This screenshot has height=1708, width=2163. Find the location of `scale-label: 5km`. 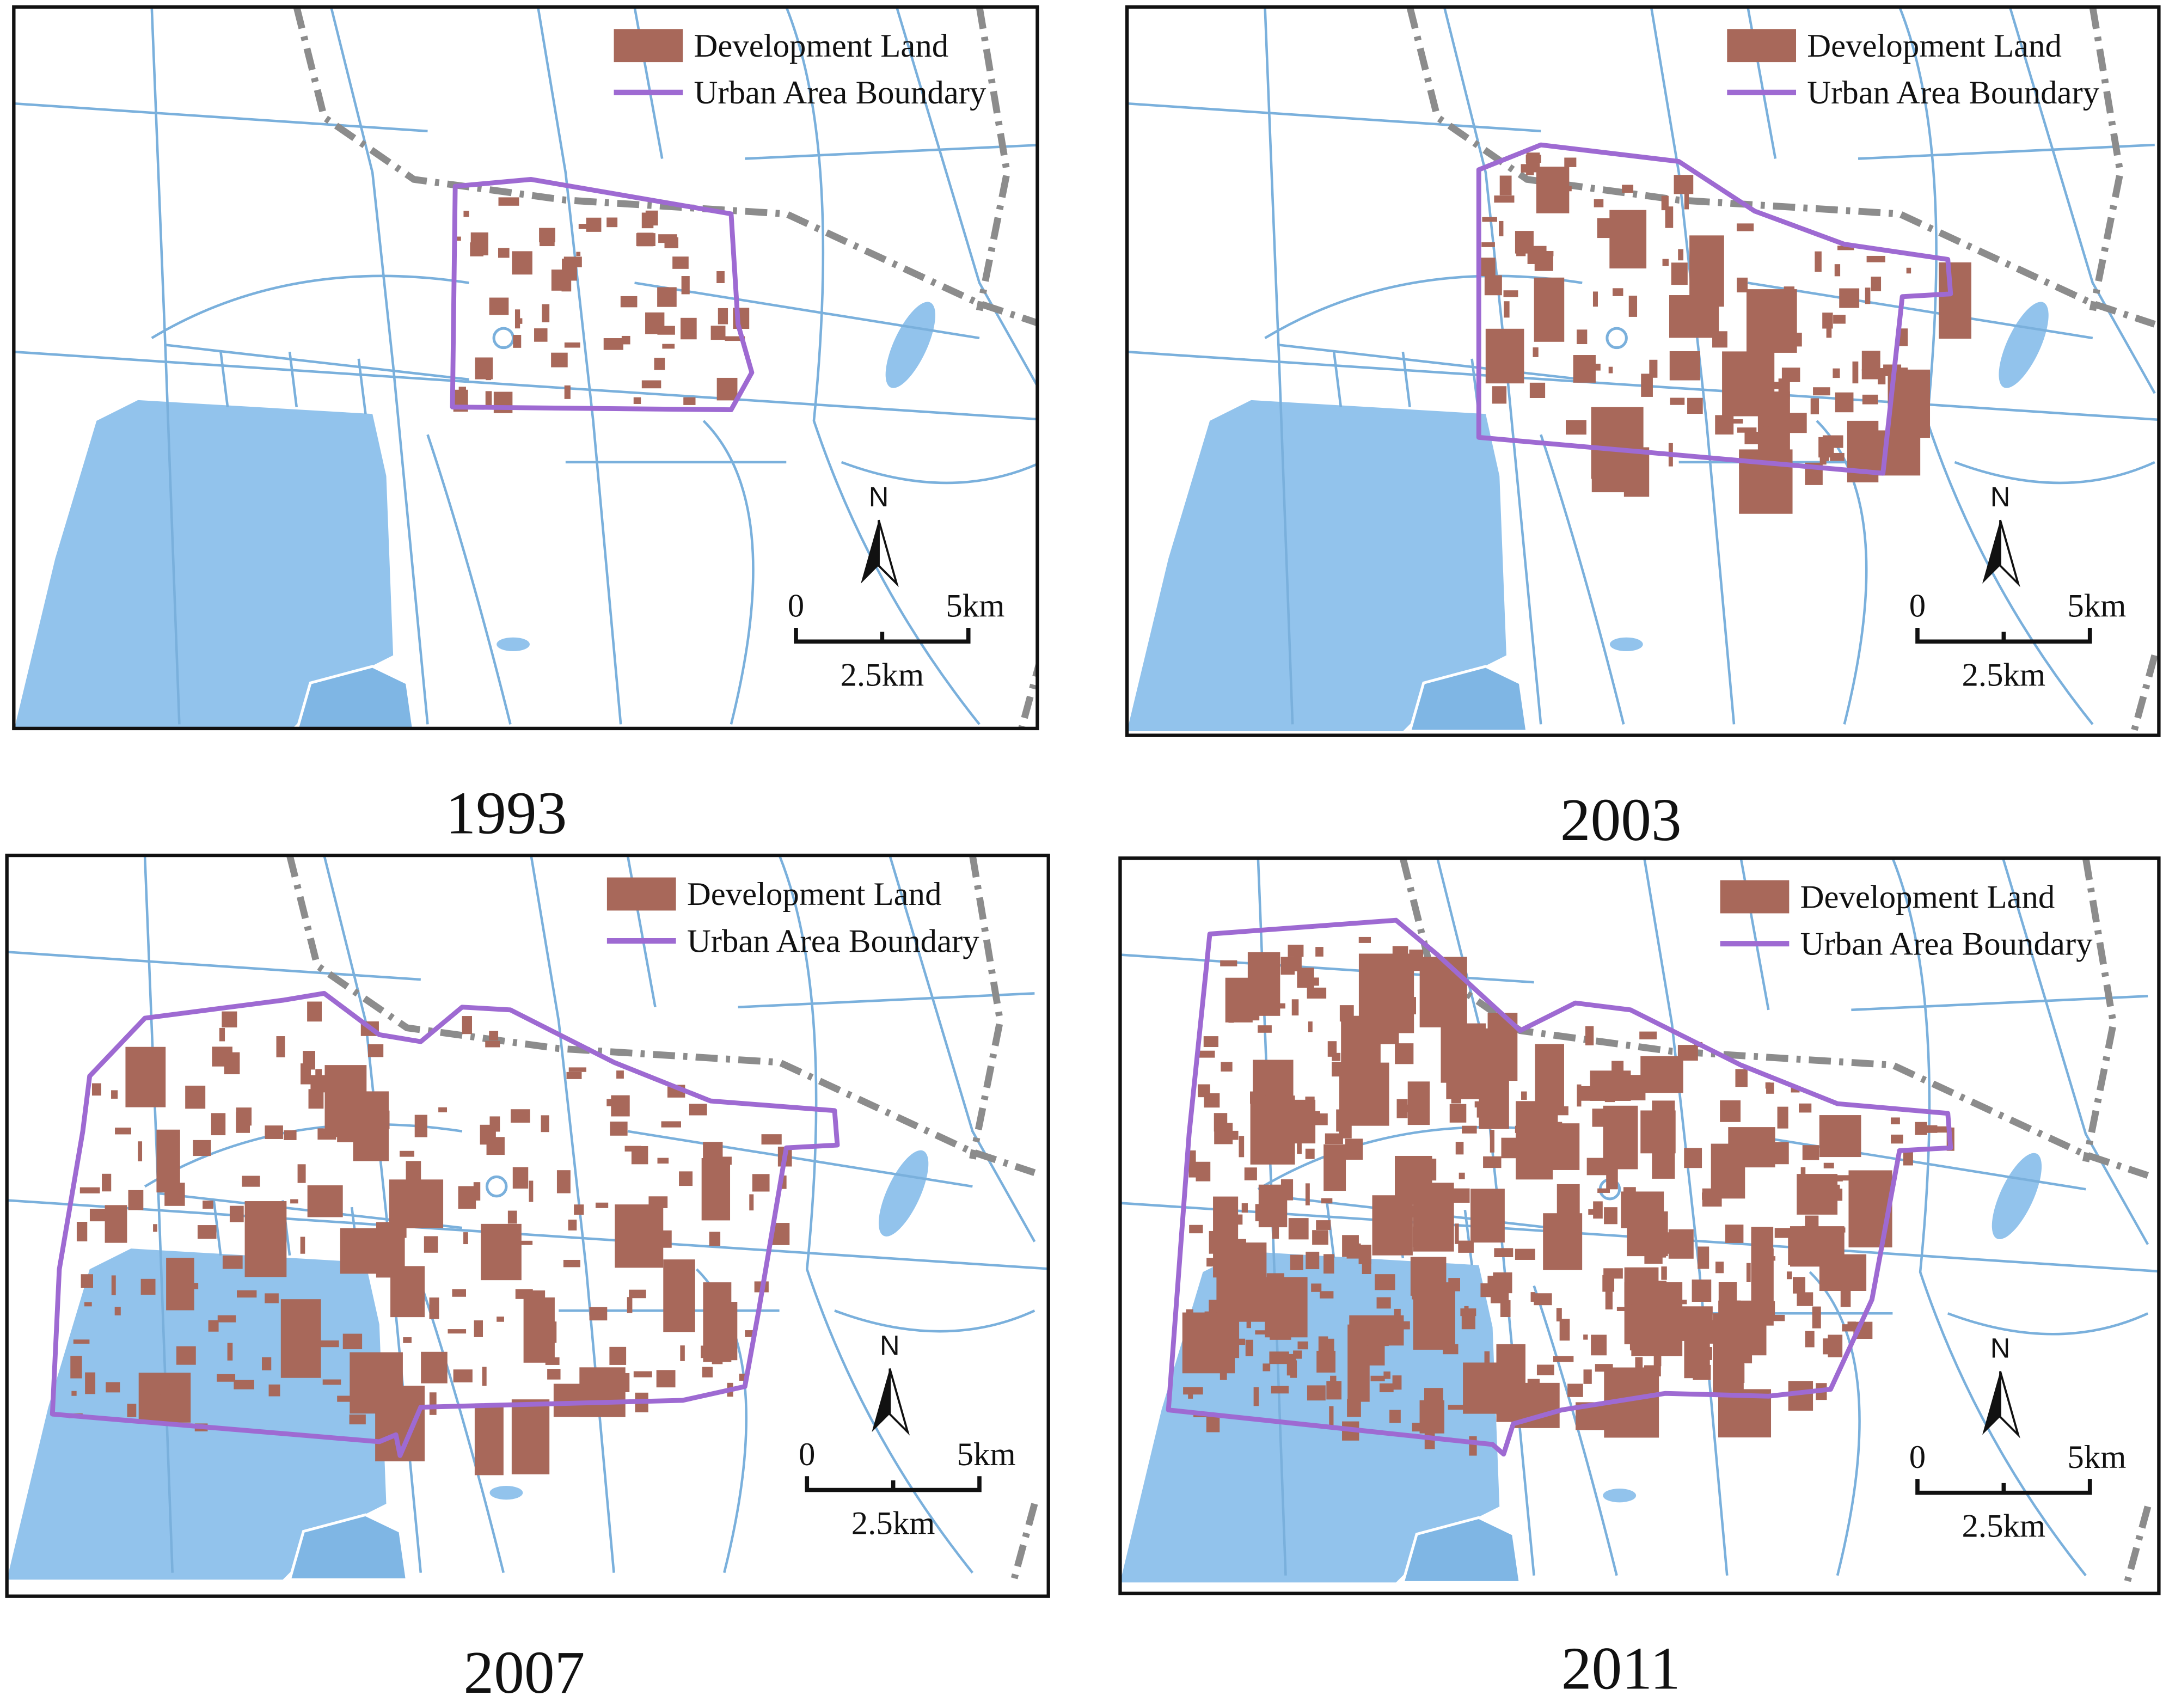

scale-label: 5km is located at coordinates (975, 606).